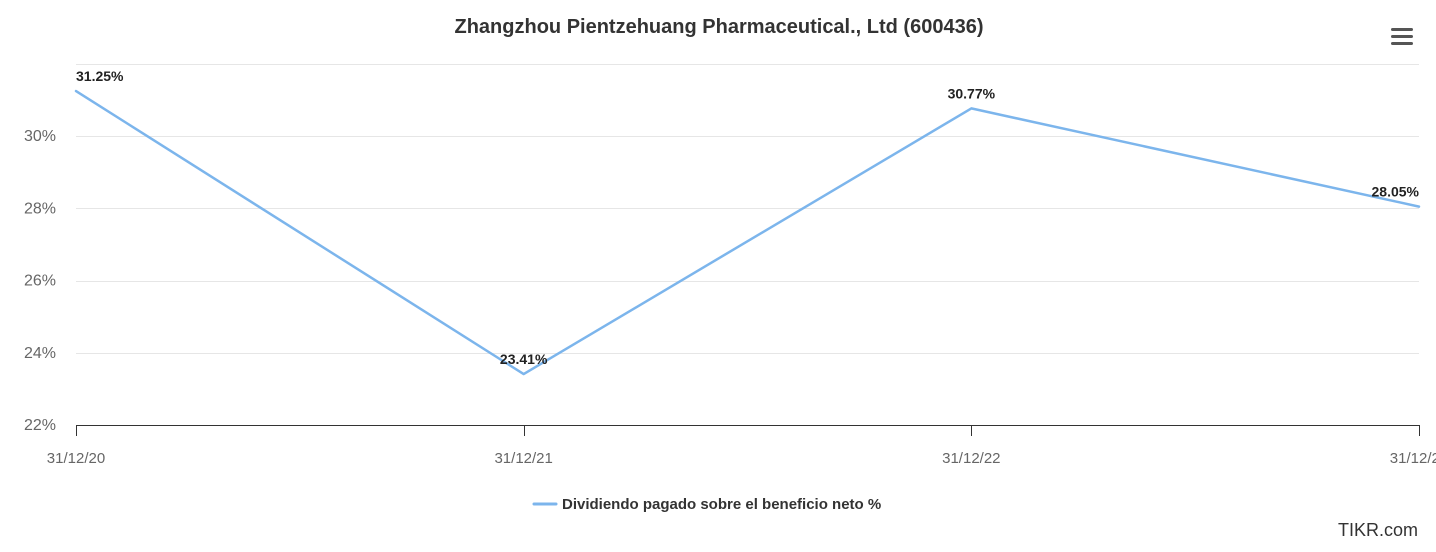 Image resolution: width=1436 pixels, height=552 pixels. I want to click on x-tick-label: 31/12/23, so click(1413, 458).